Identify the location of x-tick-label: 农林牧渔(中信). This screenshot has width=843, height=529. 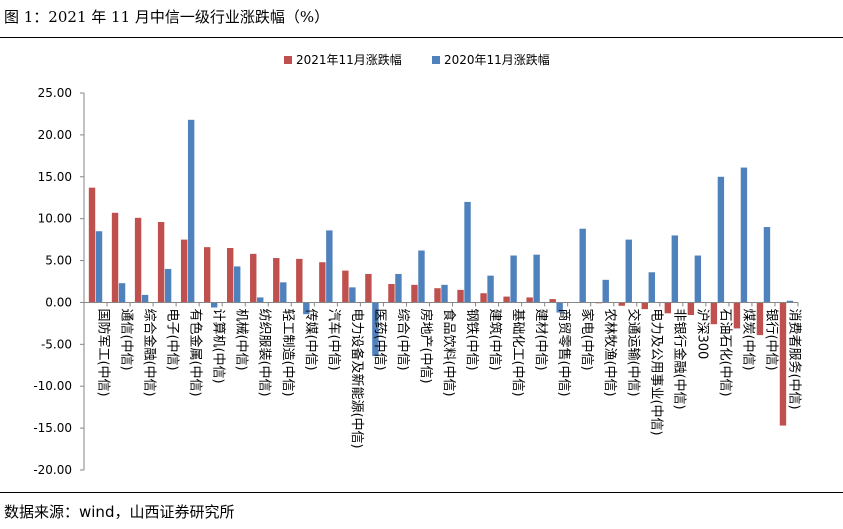
(609, 352).